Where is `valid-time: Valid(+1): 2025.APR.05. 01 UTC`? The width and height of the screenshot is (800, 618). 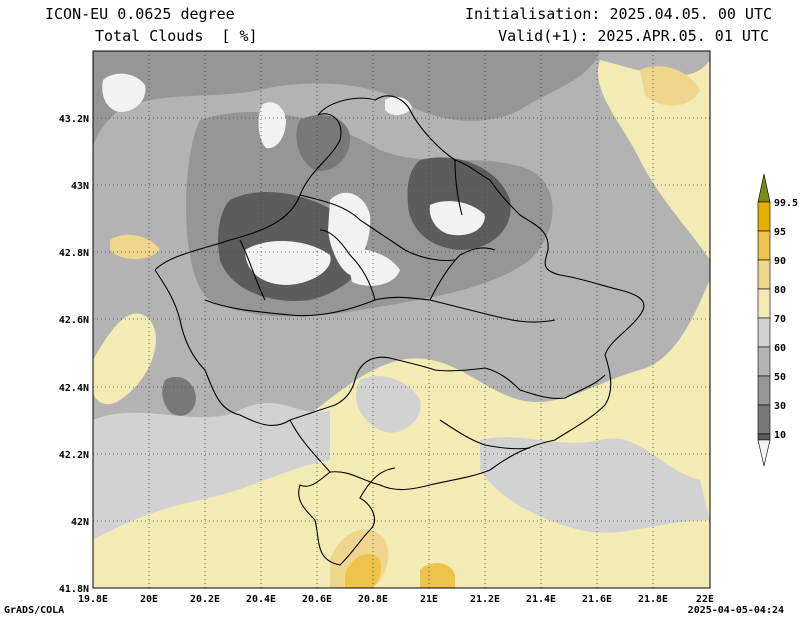 valid-time: Valid(+1): 2025.APR.05. 01 UTC is located at coordinates (633, 36).